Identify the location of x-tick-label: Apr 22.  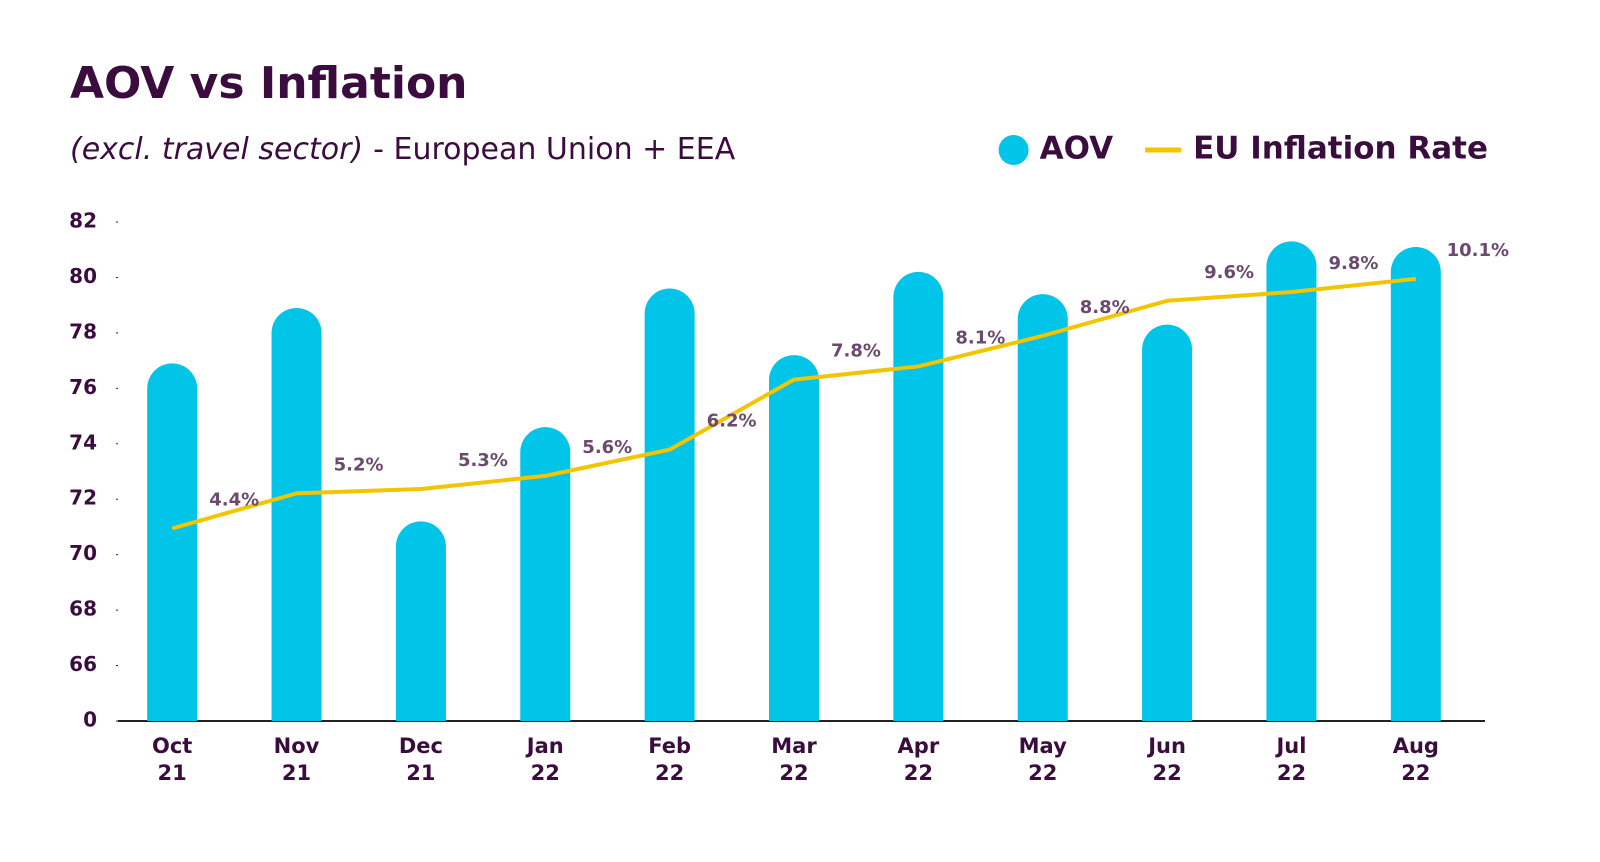
(918, 759).